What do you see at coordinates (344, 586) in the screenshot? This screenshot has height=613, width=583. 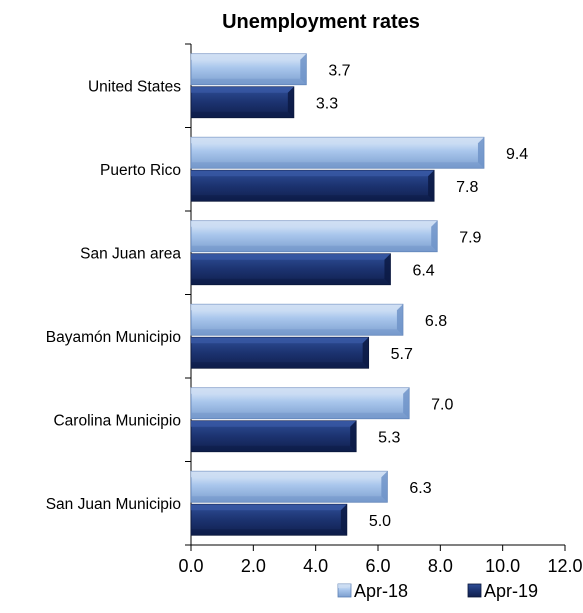 I see `legend-swatch-bevel` at bounding box center [344, 586].